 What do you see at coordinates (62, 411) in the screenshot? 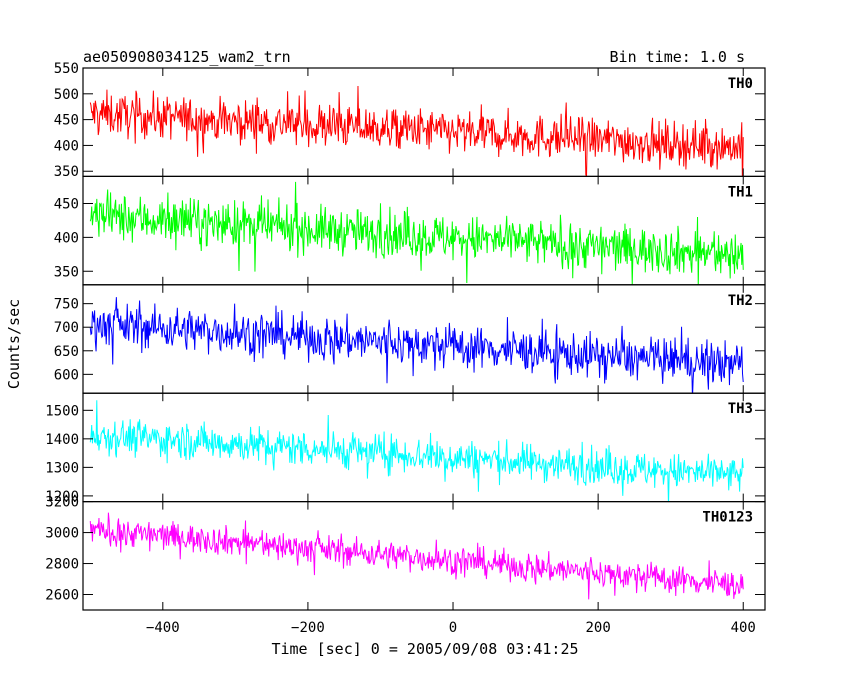
I see `y-tick-label: 1500` at bounding box center [62, 411].